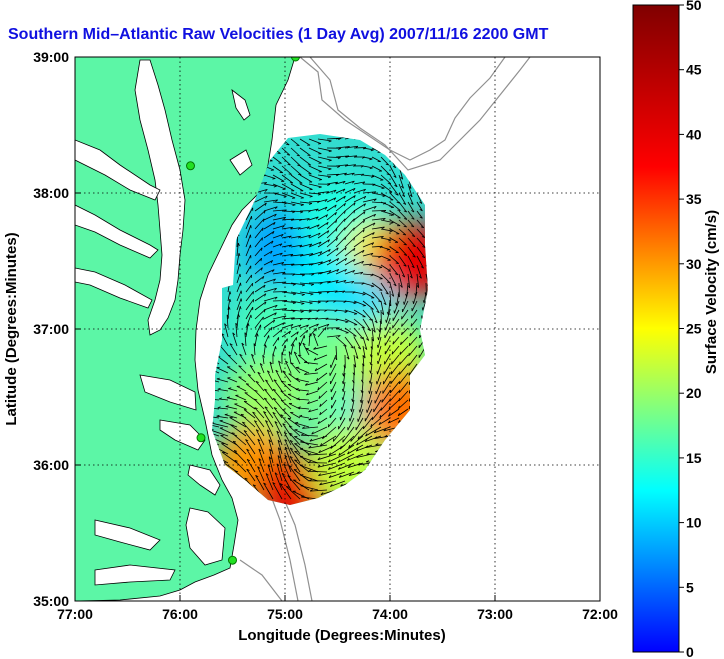 The width and height of the screenshot is (724, 659). Describe the element at coordinates (495, 614) in the screenshot. I see `x-tick-label: 73:00` at that location.